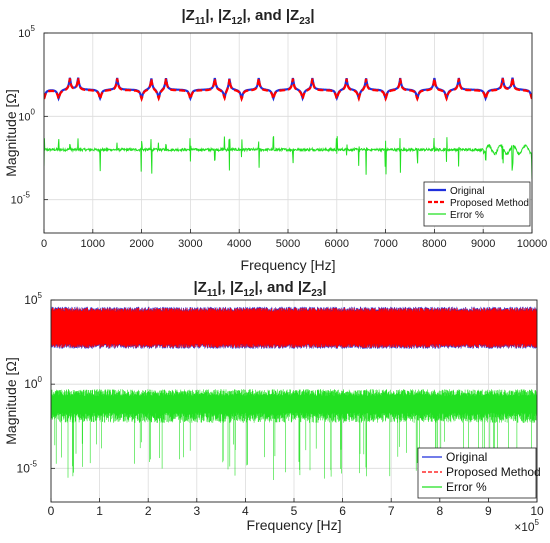 The image size is (550, 543). I want to click on x-tick-label: 7000, so click(385, 244).